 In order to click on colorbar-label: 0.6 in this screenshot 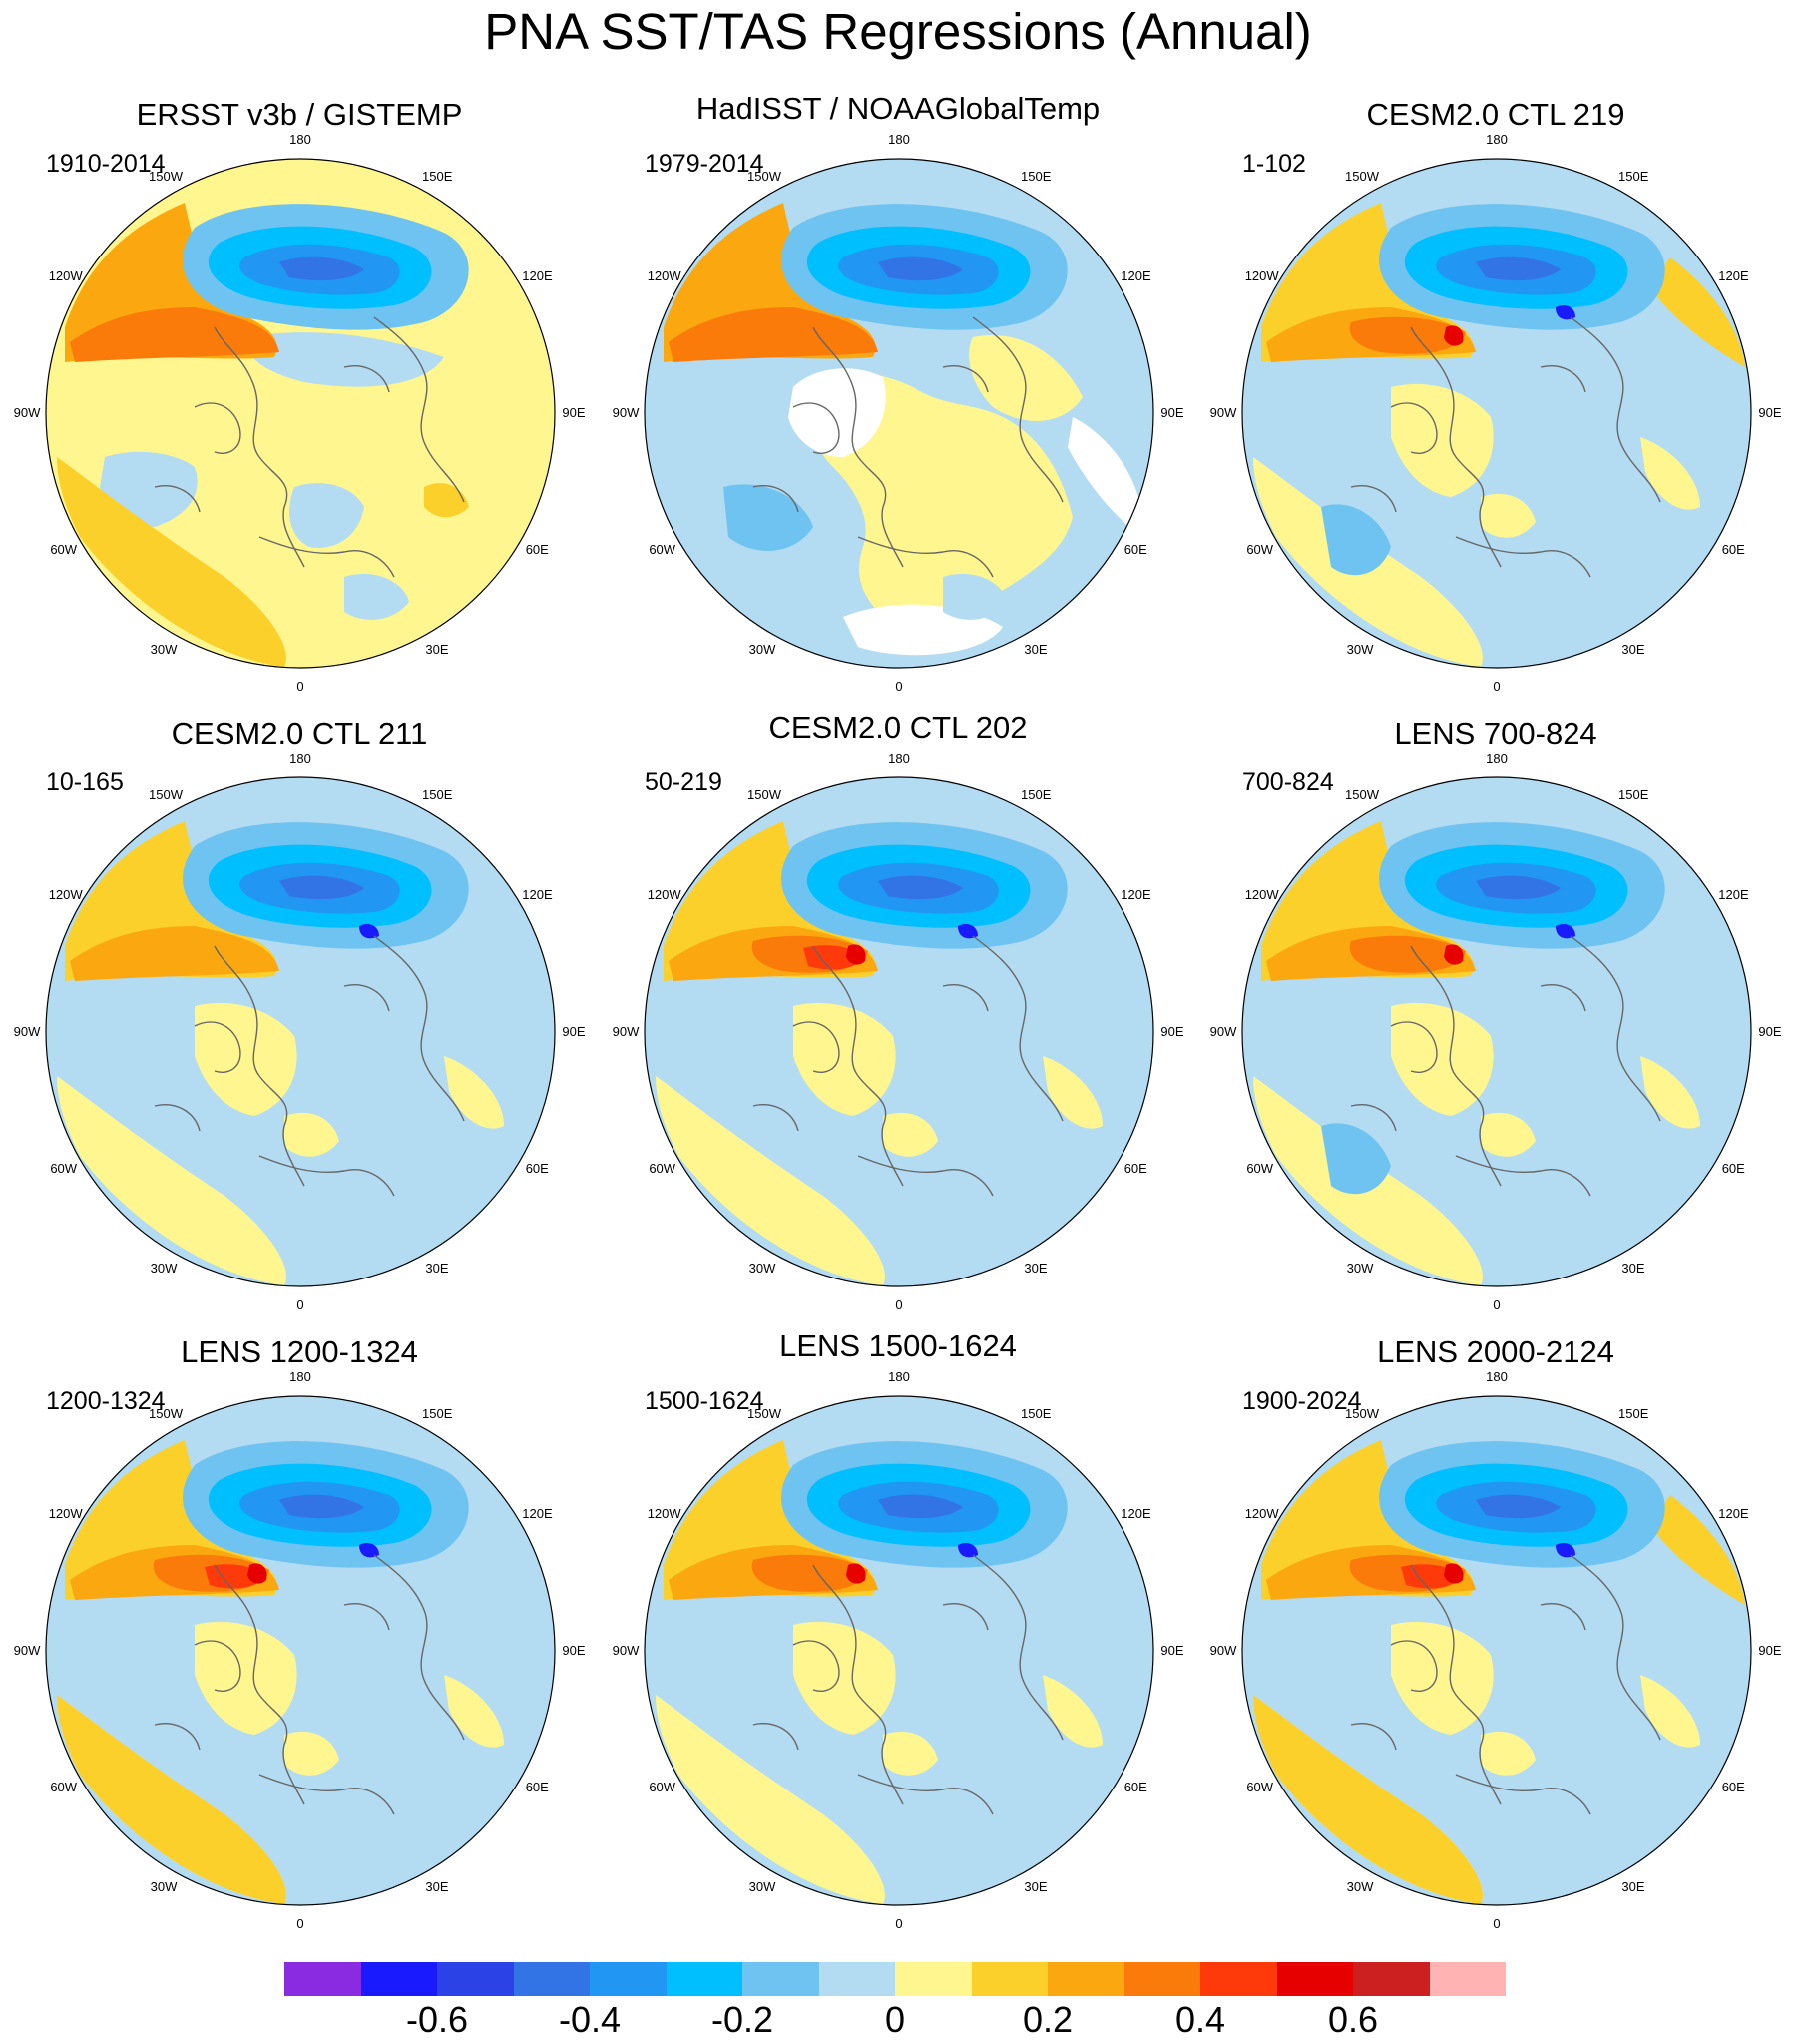, I will do `click(1353, 2019)`.